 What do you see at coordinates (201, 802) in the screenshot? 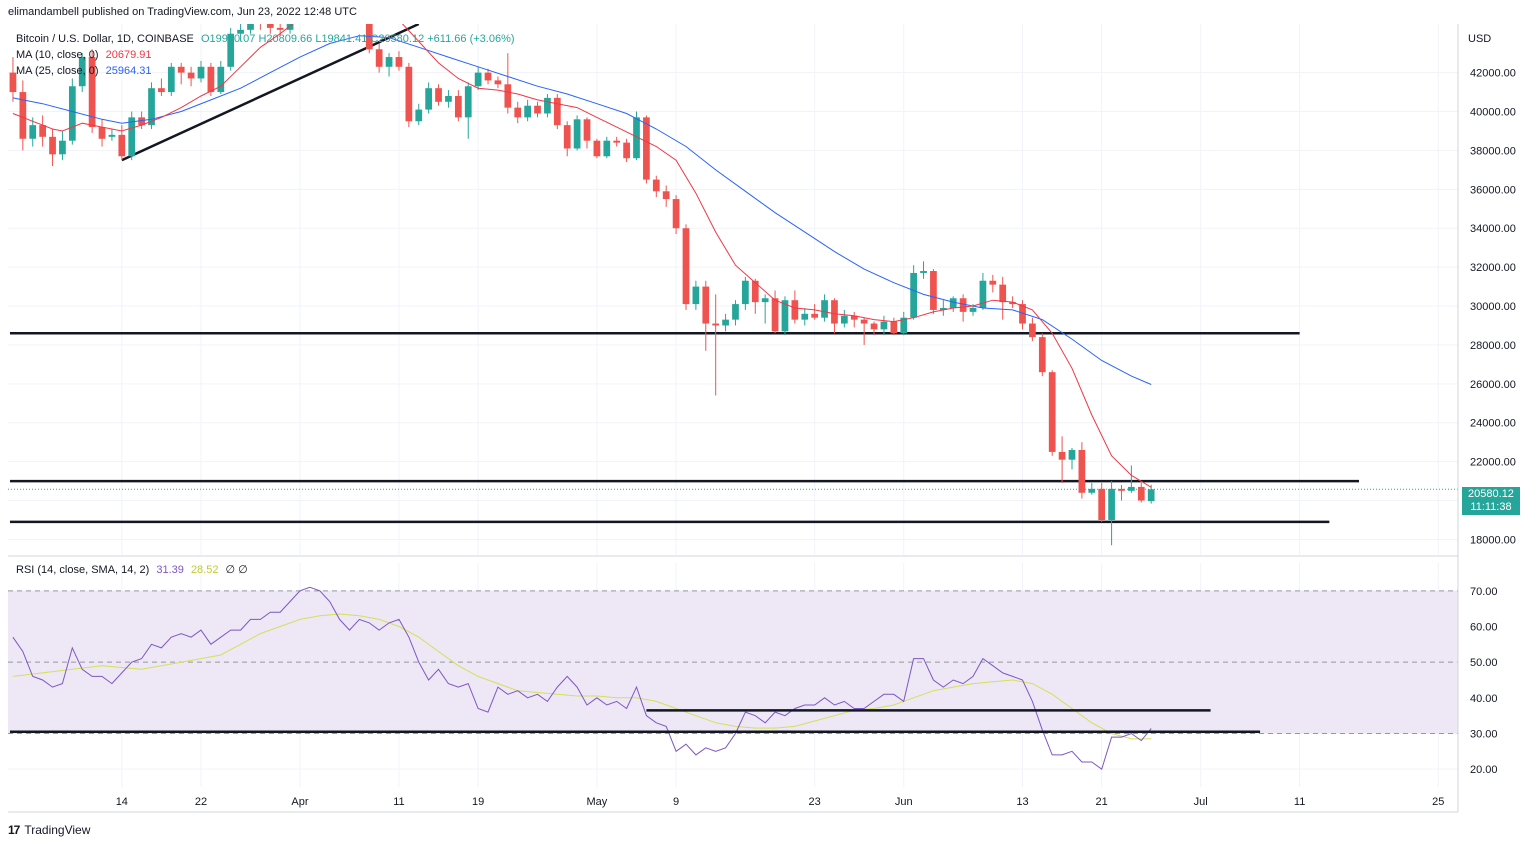
I see `time-tick-label: 22` at bounding box center [201, 802].